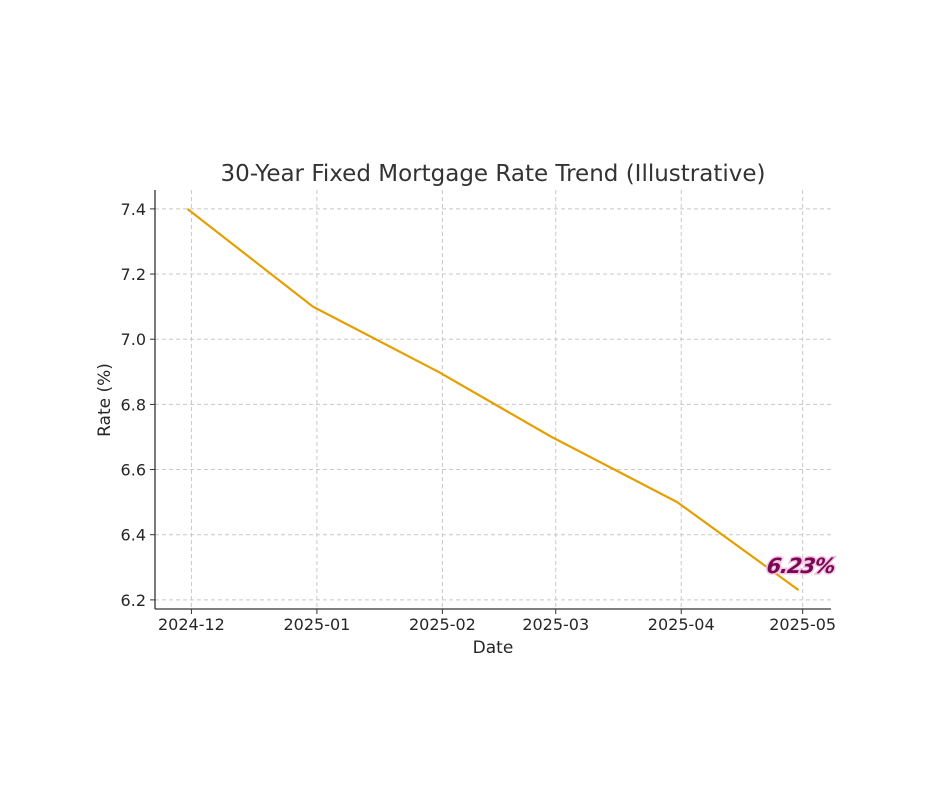  Describe the element at coordinates (316, 624) in the screenshot. I see `x-tick-label: 2025-01` at that location.